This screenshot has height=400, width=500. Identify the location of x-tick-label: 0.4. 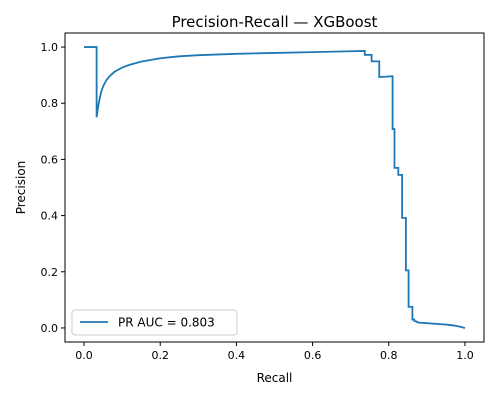
(237, 355).